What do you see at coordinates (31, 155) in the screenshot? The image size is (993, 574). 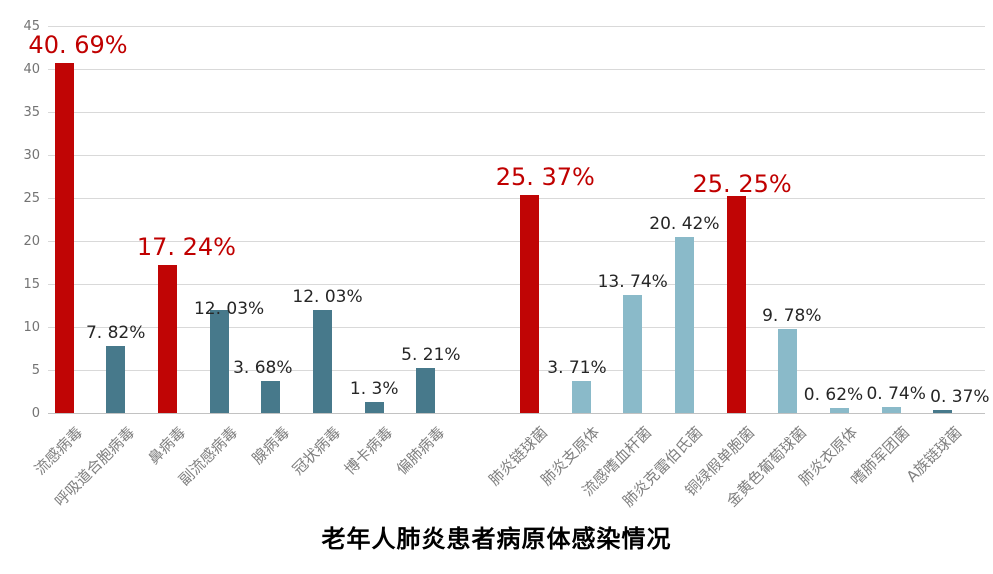 I see `y-tick-label: 30` at bounding box center [31, 155].